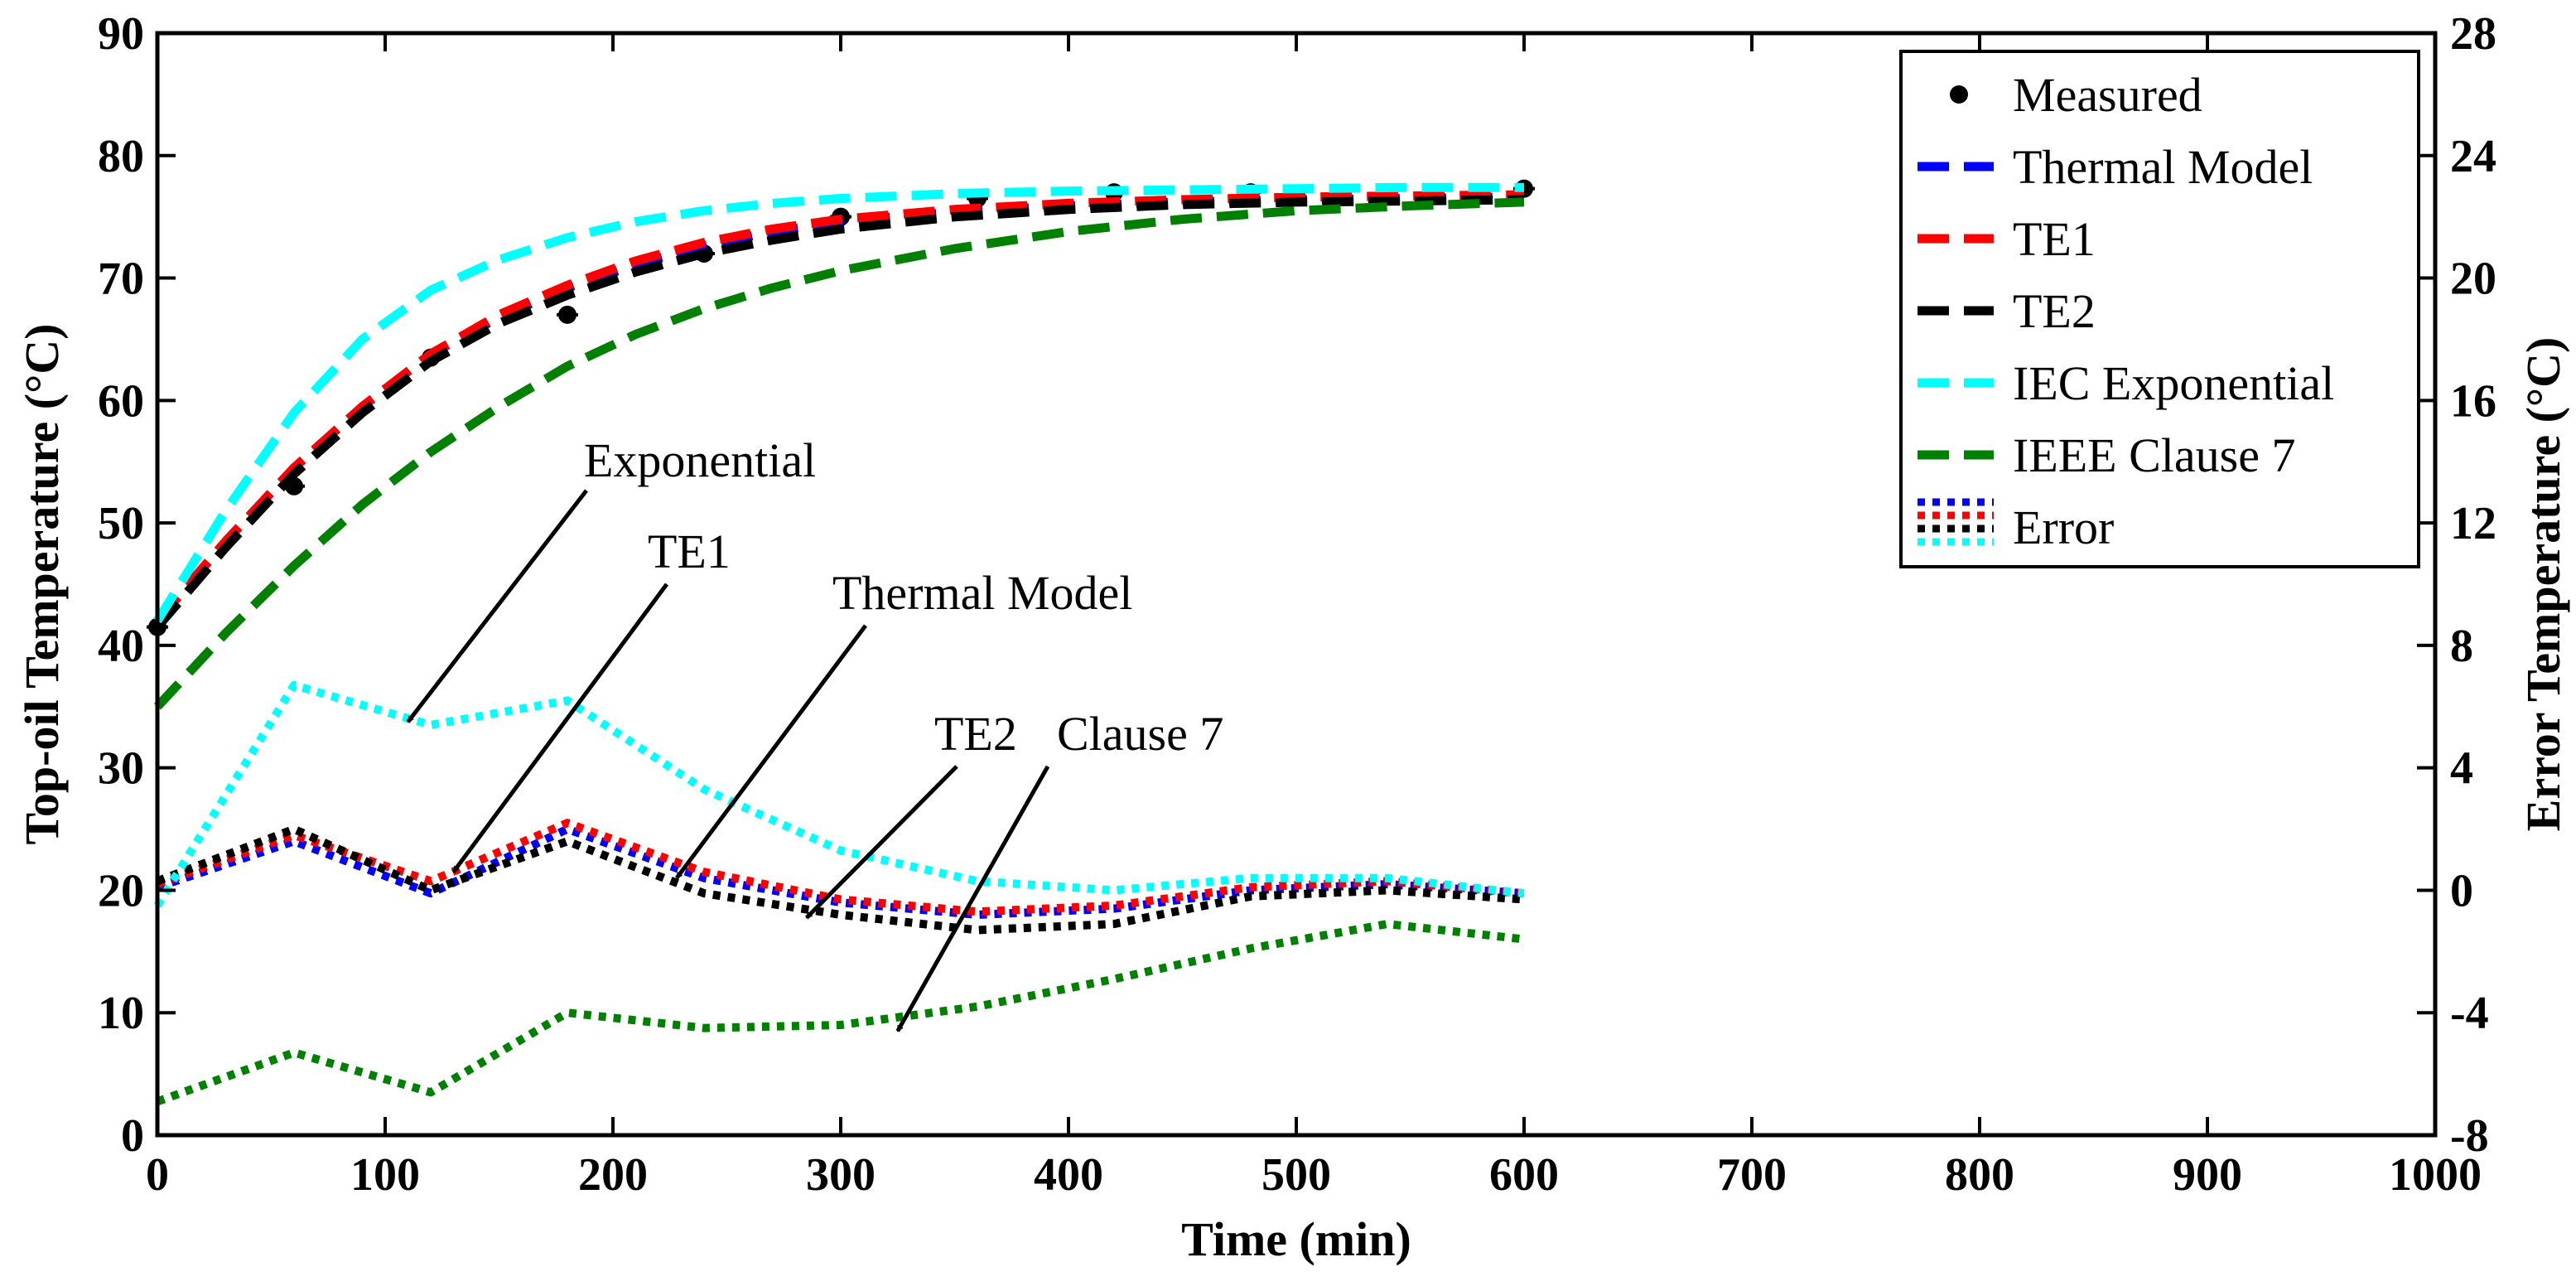 Image resolution: width=2576 pixels, height=1281 pixels. Describe the element at coordinates (121, 157) in the screenshot. I see `y-left-tick-label: 80` at that location.